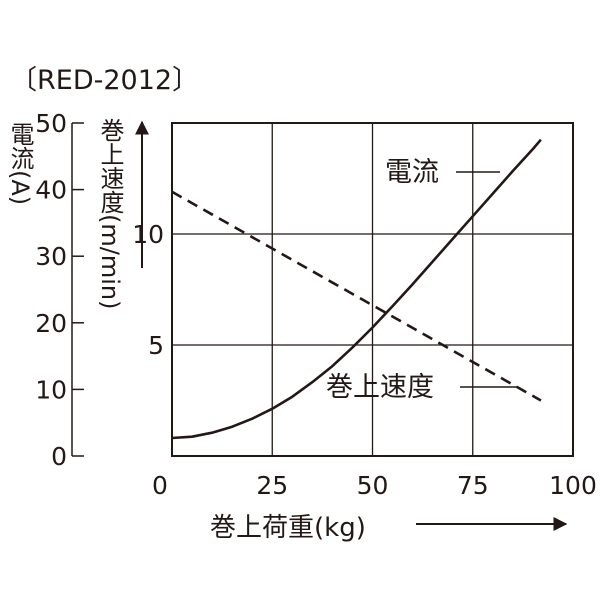 Image resolution: width=600 pixels, height=600 pixels. What do you see at coordinates (20, 164) in the screenshot?
I see `y-axis-left-label: 電流(A)` at bounding box center [20, 164].